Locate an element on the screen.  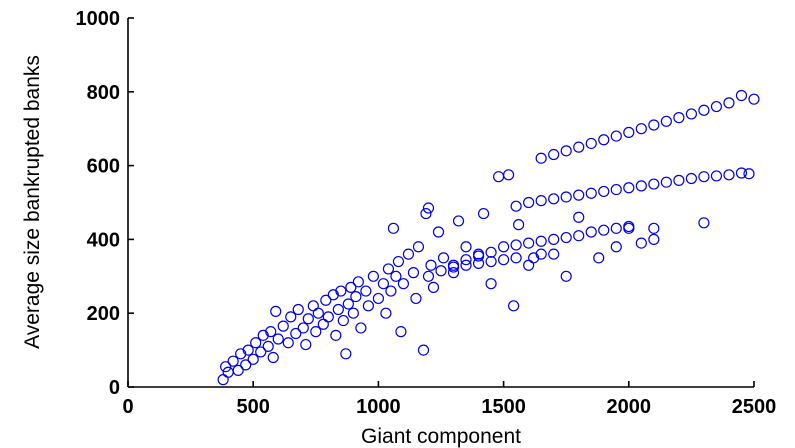
y-tick-label: 200 is located at coordinates (103, 314).